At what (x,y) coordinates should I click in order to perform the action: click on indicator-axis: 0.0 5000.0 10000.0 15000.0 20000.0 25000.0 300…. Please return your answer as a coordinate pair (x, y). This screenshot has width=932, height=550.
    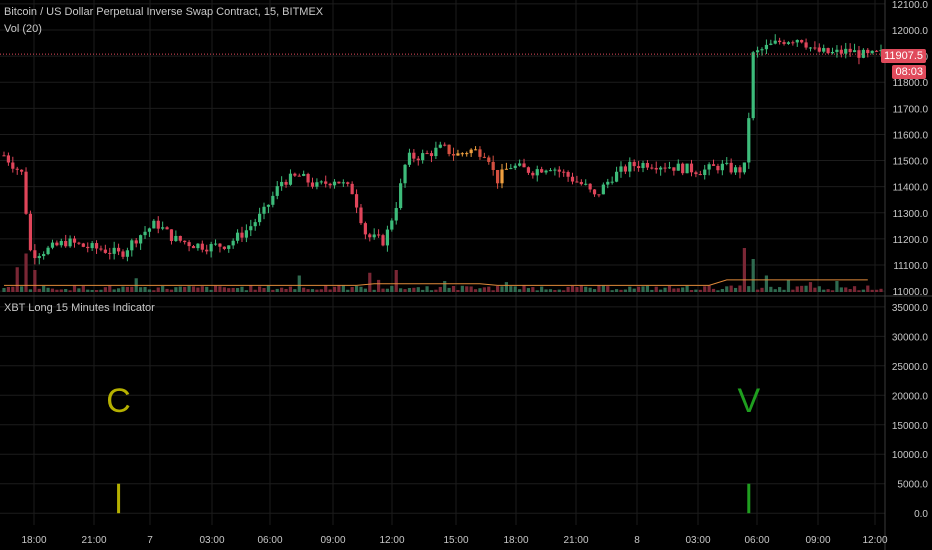
    Looking at the image, I should click on (910, 411).